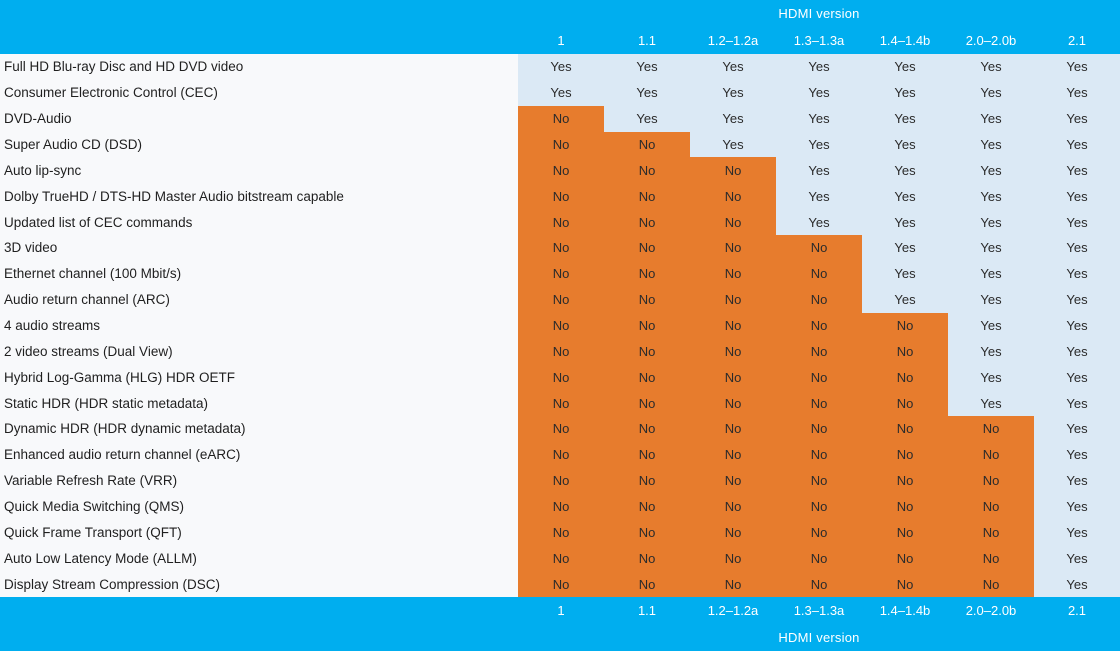 The image size is (1120, 651). What do you see at coordinates (819, 13) in the screenshot?
I see `header-title: HDMI version` at bounding box center [819, 13].